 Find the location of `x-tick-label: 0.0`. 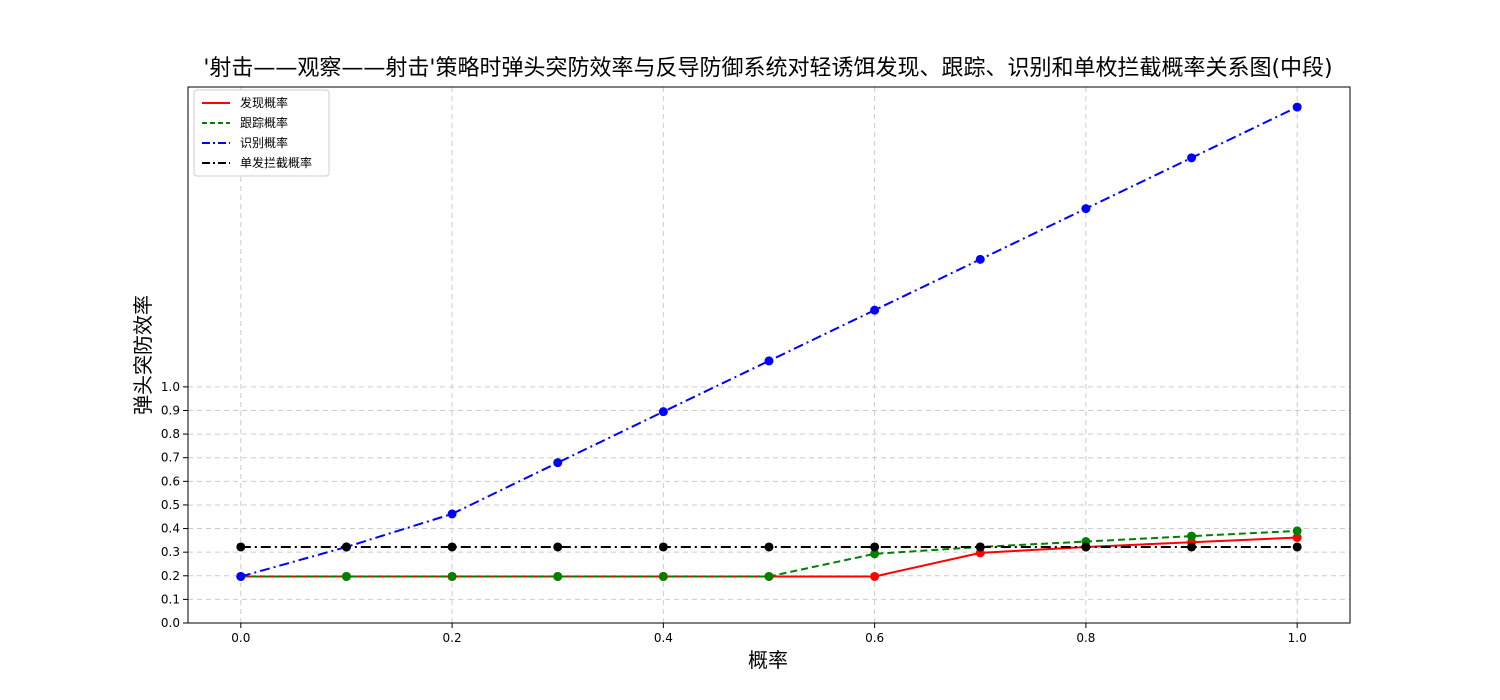

x-tick-label: 0.0 is located at coordinates (240, 638).